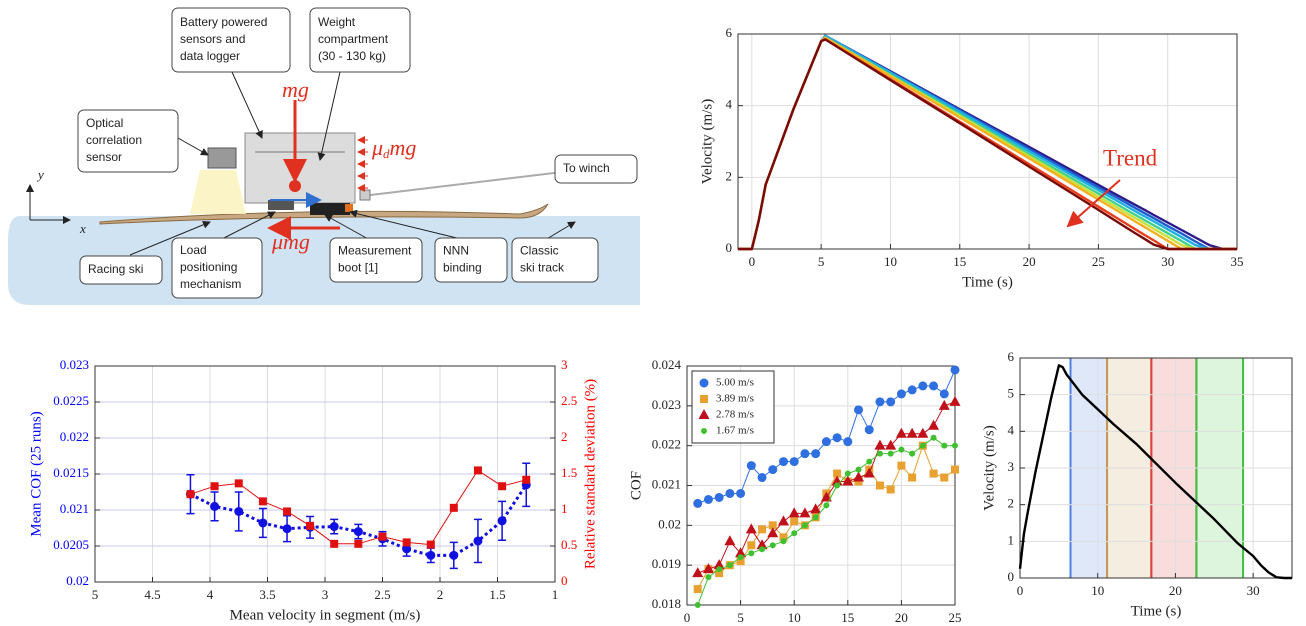 The height and width of the screenshot is (626, 1306). I want to click on label-text: Classic, so click(539, 251).